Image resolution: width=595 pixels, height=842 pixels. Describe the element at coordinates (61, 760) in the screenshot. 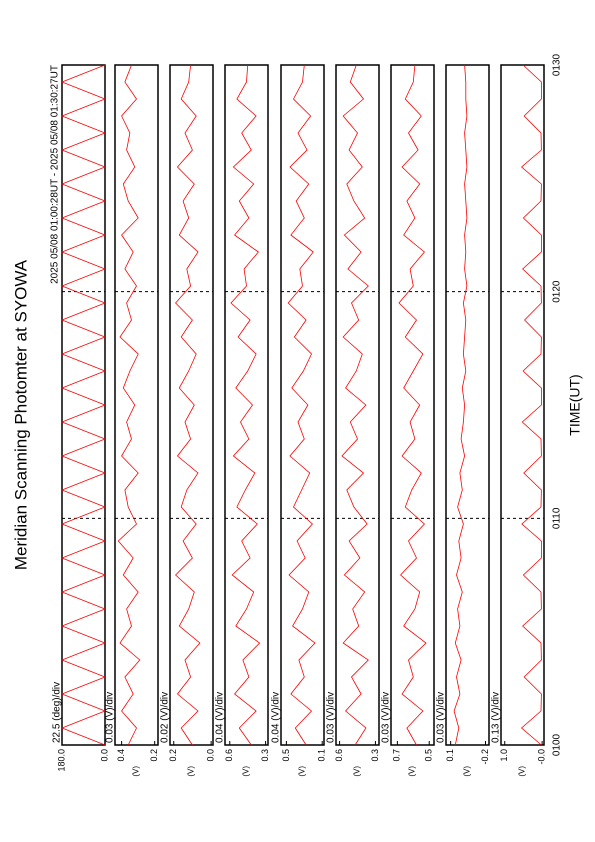

I see `y-tick-label: 180.0` at that location.